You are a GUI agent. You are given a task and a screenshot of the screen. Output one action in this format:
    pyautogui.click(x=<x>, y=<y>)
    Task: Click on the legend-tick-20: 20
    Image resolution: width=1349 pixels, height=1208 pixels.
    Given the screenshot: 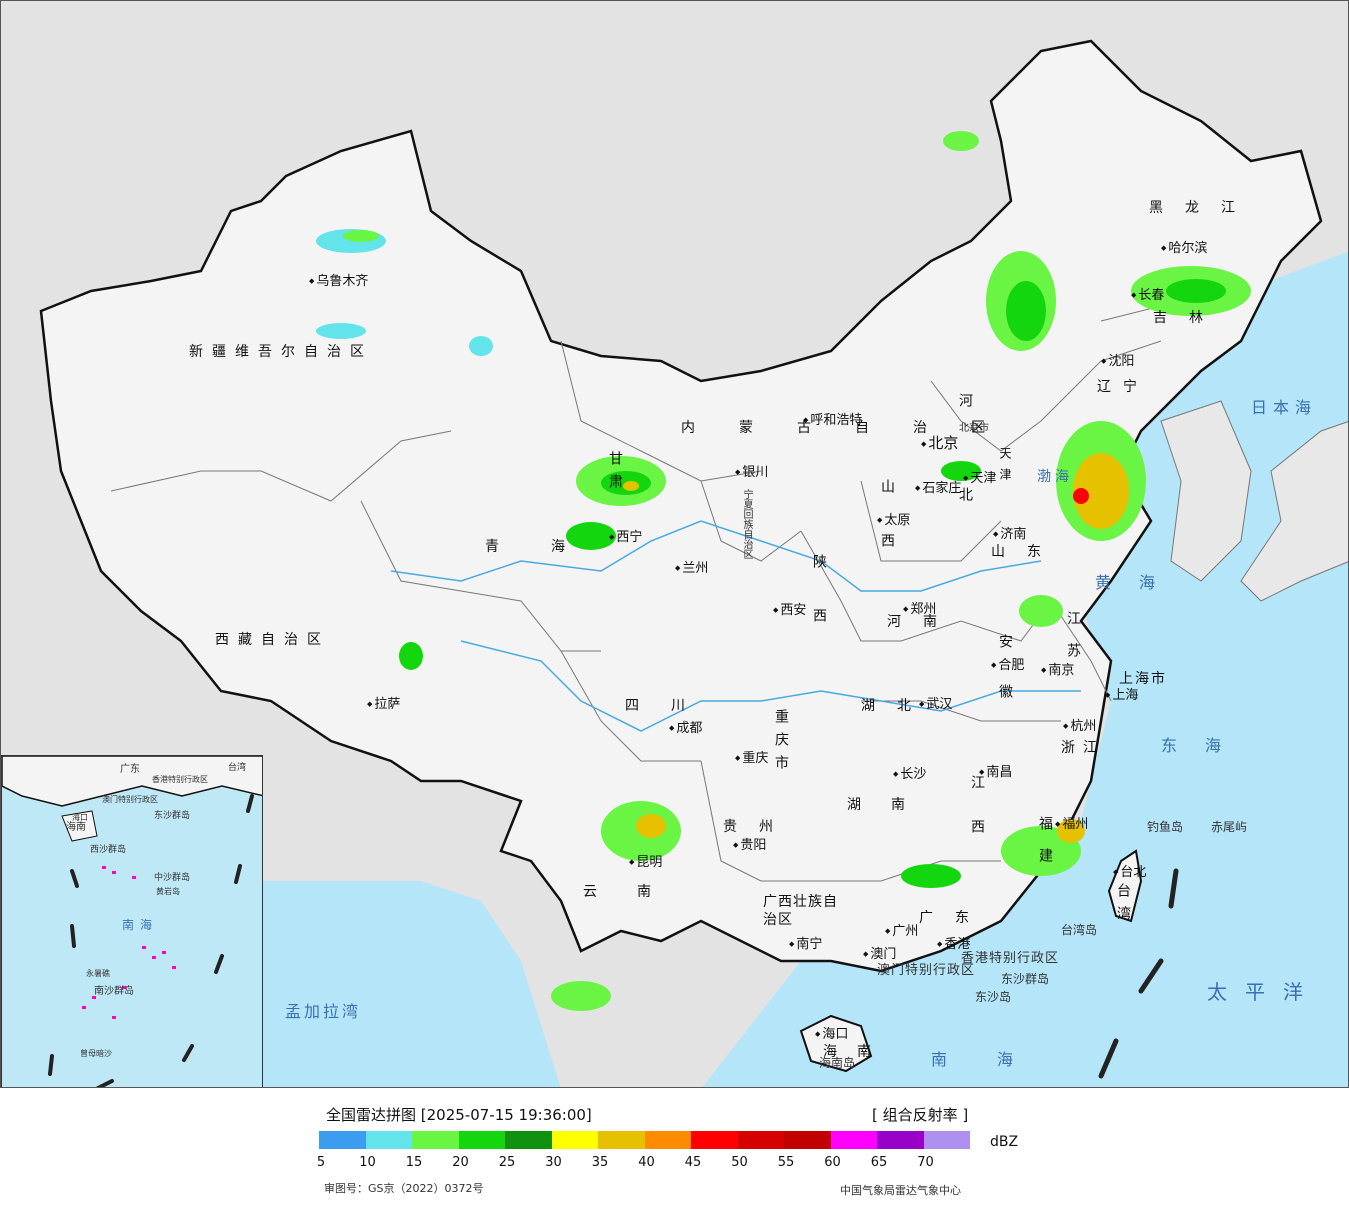 What is the action you would take?
    pyautogui.click(x=460, y=1162)
    